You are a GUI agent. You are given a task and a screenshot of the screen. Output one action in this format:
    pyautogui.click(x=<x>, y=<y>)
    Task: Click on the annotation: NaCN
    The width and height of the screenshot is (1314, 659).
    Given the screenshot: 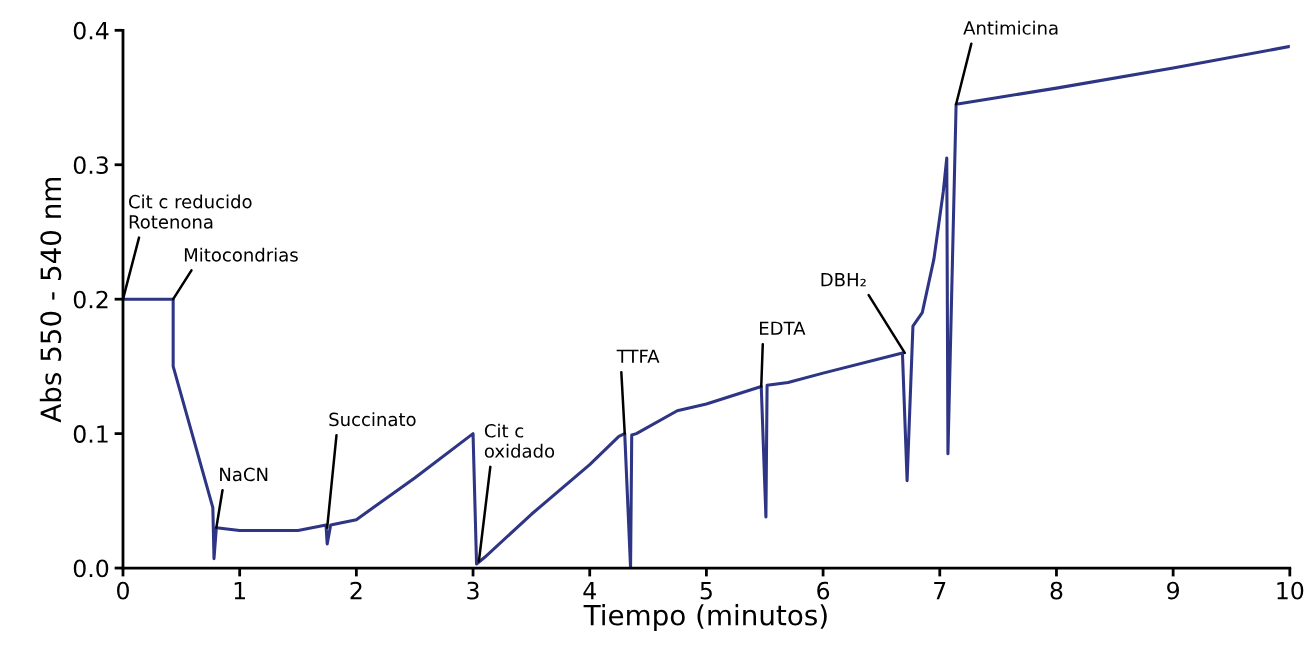 What is the action you would take?
    pyautogui.click(x=244, y=474)
    